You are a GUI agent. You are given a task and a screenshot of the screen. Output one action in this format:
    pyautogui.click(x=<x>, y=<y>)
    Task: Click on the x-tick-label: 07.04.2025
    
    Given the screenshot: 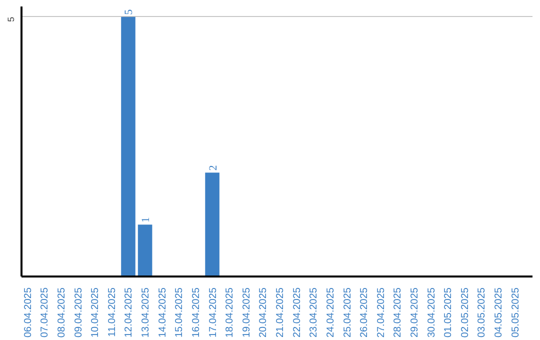 What is the action you would take?
    pyautogui.click(x=45, y=312)
    